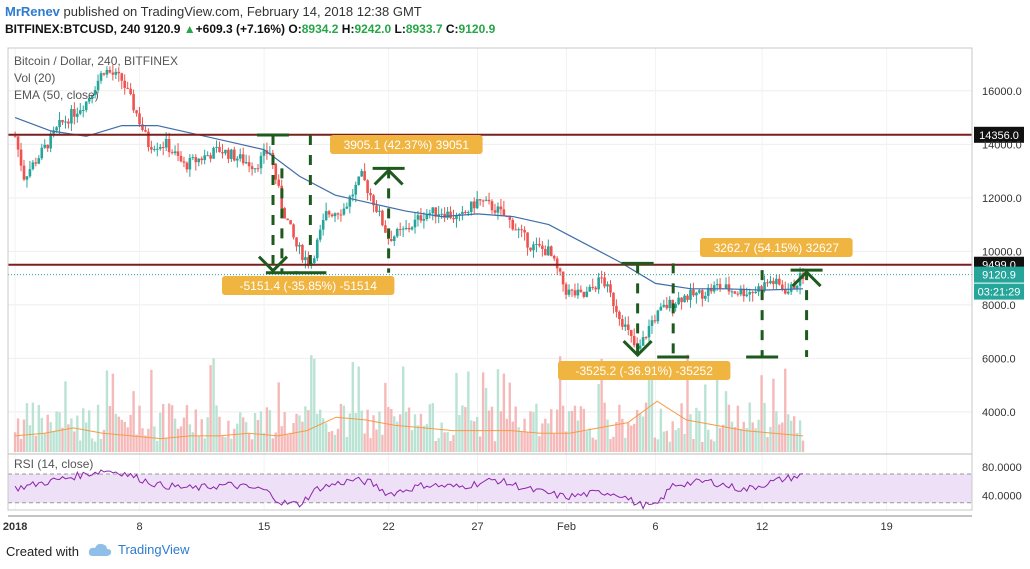 The width and height of the screenshot is (1030, 569). Describe the element at coordinates (162, 29) in the screenshot. I see `last-price: 9120.9` at that location.